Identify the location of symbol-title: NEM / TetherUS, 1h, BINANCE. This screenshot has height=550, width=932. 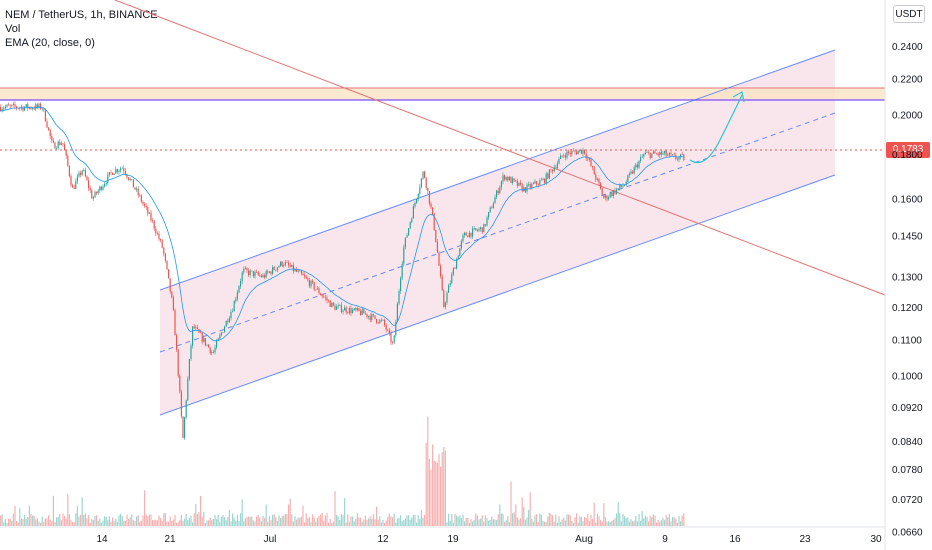
(81, 15).